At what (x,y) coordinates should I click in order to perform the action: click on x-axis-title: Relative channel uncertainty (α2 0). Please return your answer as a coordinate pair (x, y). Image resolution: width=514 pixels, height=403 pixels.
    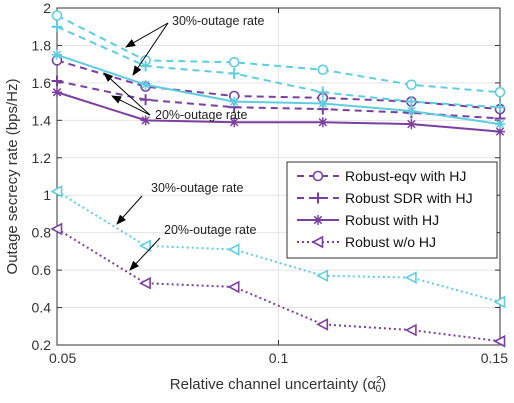
    Looking at the image, I should click on (278, 385).